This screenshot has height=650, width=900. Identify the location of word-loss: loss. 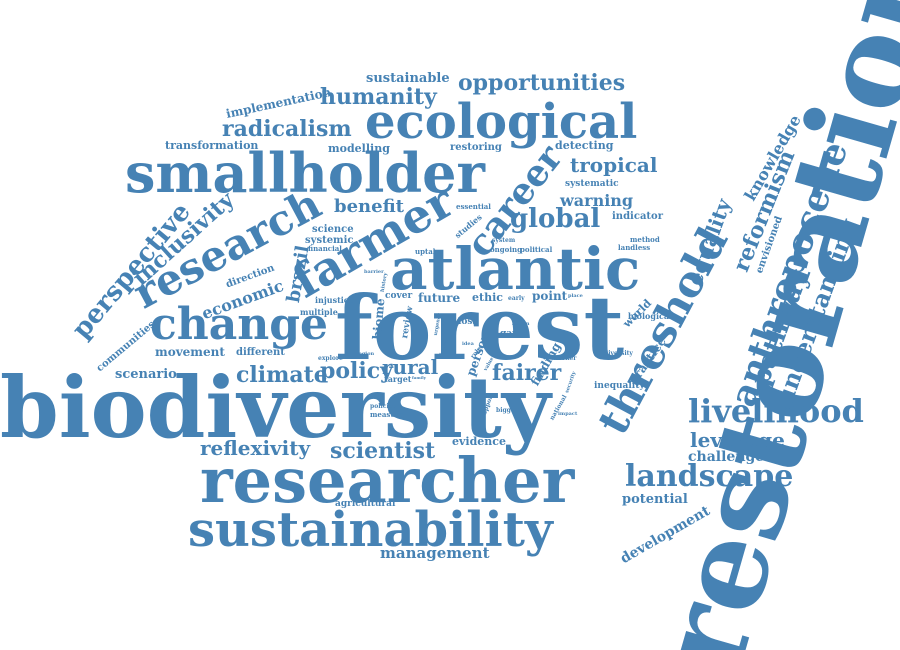
(468, 322).